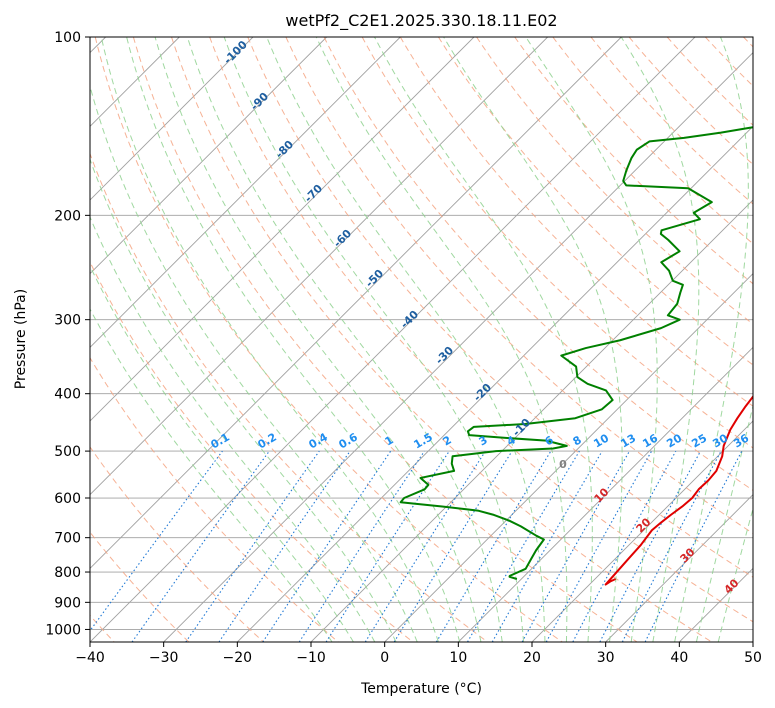 The image size is (775, 708). What do you see at coordinates (90, 658) in the screenshot?
I see `x-tick-label: −40` at bounding box center [90, 658].